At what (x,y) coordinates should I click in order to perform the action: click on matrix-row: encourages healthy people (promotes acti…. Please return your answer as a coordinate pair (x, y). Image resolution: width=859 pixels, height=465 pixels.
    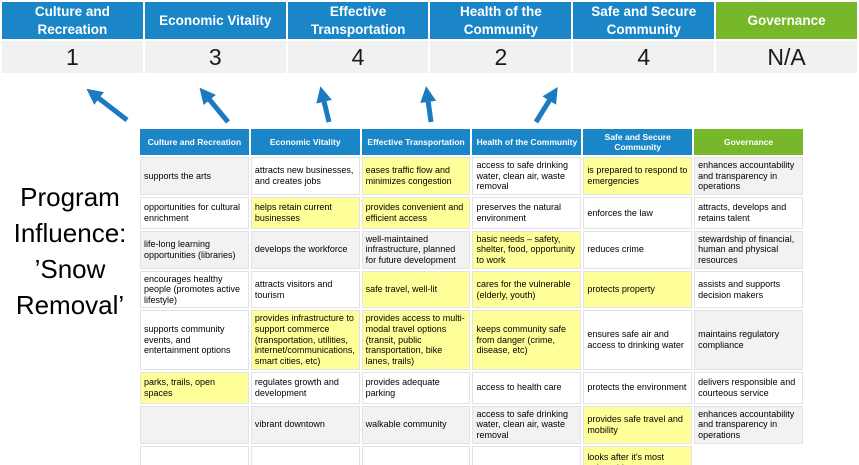
    Looking at the image, I should click on (471, 289).